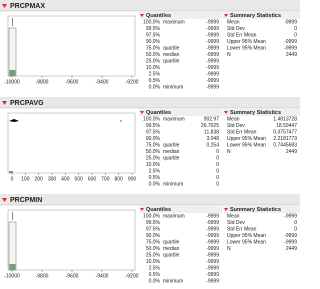 This screenshot has width=320, height=289. Describe the element at coordinates (65, 179) in the screenshot. I see `axis-label: 400` at that location.